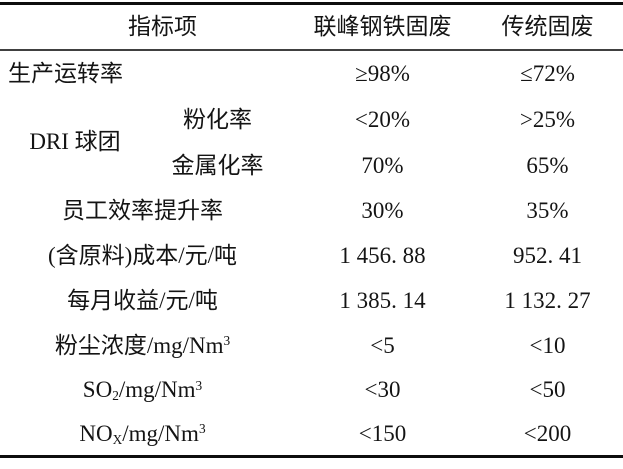 The image size is (623, 469). I want to click on lianfeng-value-nox: <150, so click(382, 433).